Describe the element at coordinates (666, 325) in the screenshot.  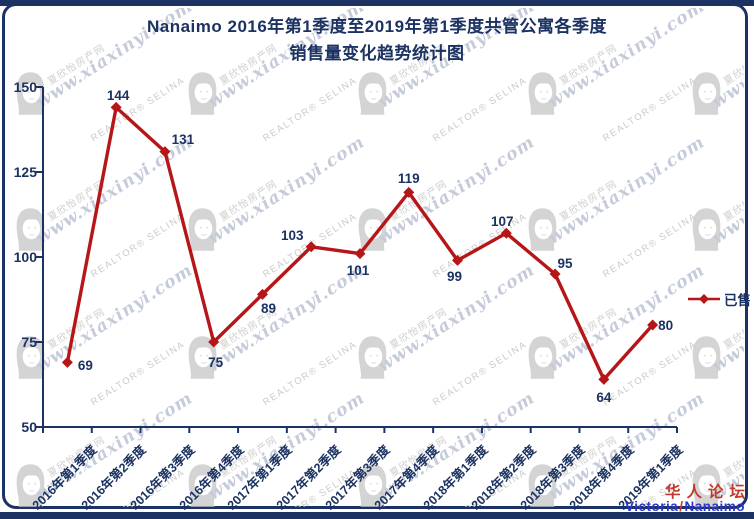
I see `data-point-label: 80` at that location.